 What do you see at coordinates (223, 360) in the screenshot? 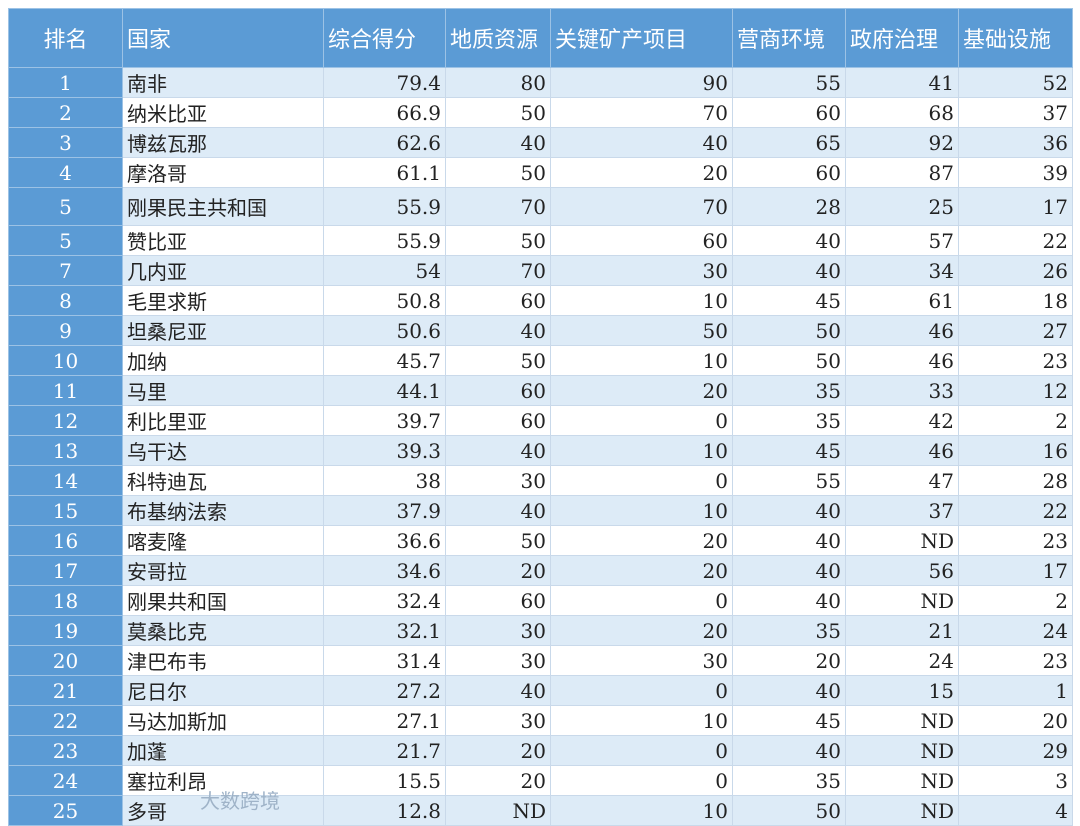
I see `country-cell: 加纳` at bounding box center [223, 360].